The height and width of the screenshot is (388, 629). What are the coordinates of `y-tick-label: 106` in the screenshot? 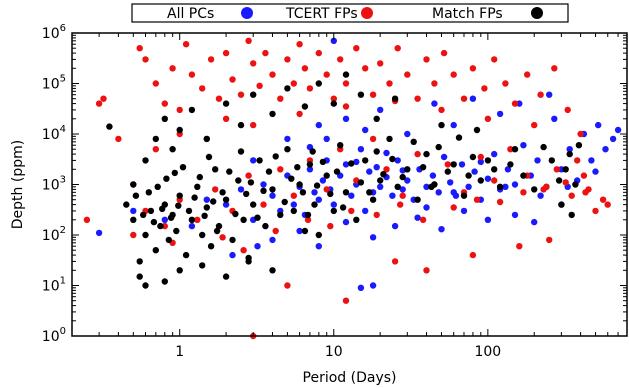 It's located at (54, 32).